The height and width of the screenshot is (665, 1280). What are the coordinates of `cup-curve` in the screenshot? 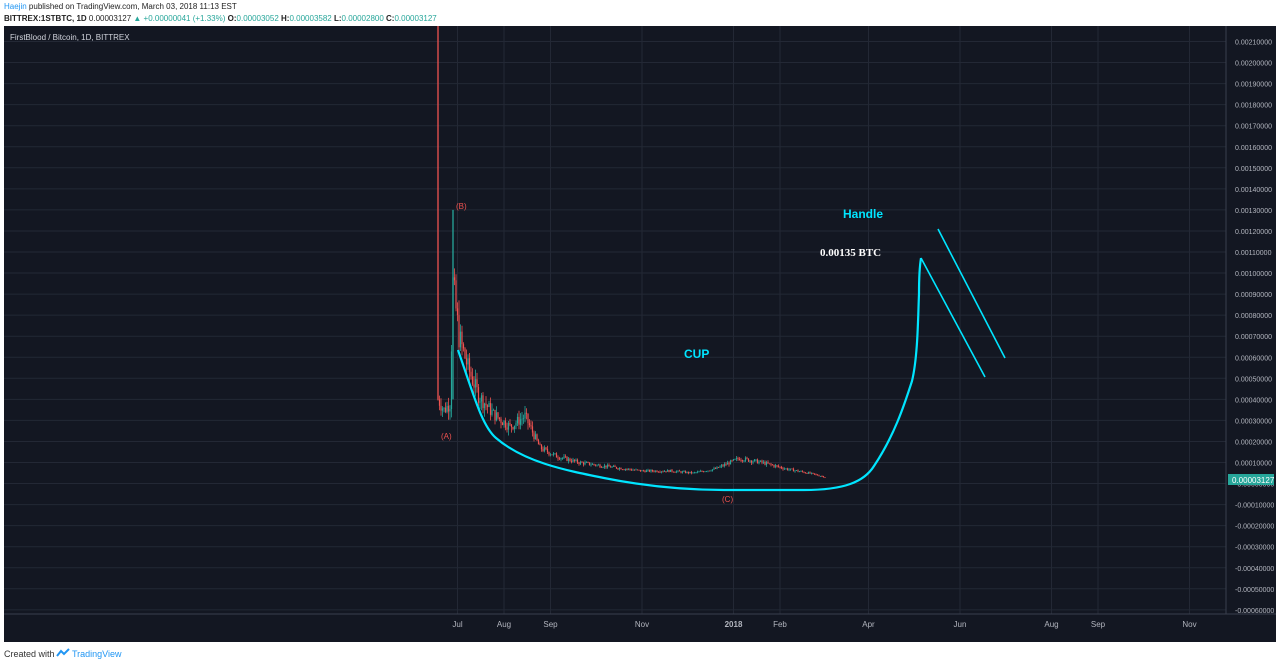 It's located at (689, 374).